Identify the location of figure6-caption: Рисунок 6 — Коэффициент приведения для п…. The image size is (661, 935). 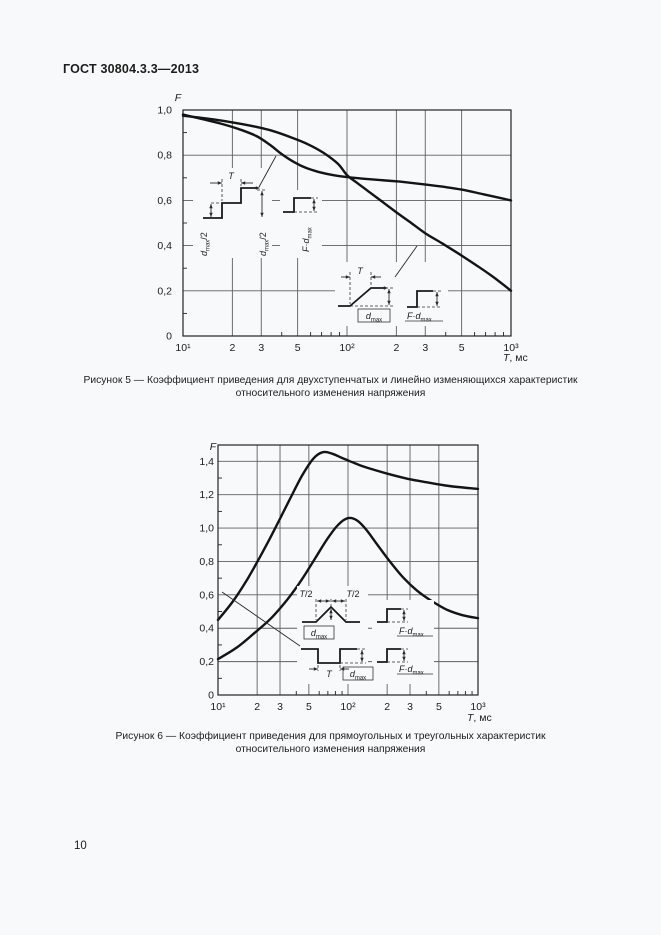
(330, 743).